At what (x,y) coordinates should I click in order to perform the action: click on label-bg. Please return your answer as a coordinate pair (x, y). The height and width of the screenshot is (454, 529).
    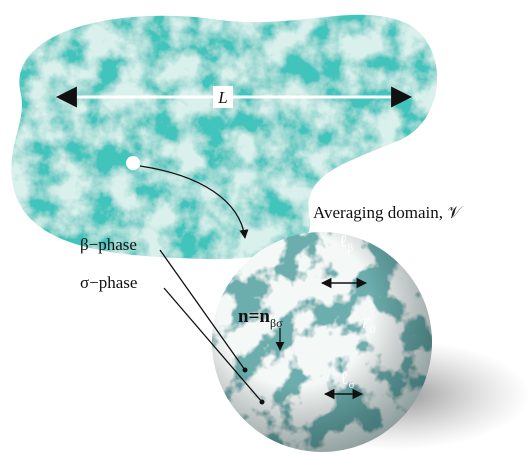
    Looking at the image, I should click on (223, 97).